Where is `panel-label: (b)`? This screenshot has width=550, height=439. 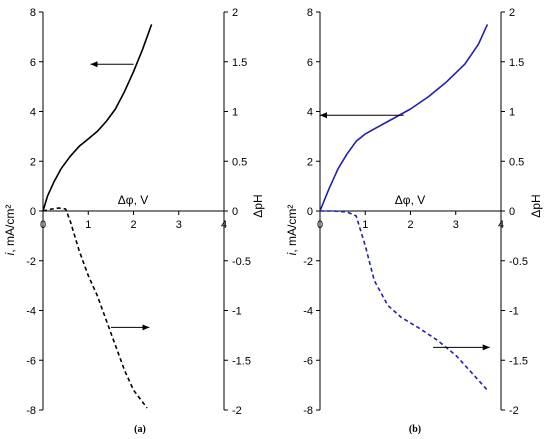
panel-label: (b) is located at coordinates (415, 429).